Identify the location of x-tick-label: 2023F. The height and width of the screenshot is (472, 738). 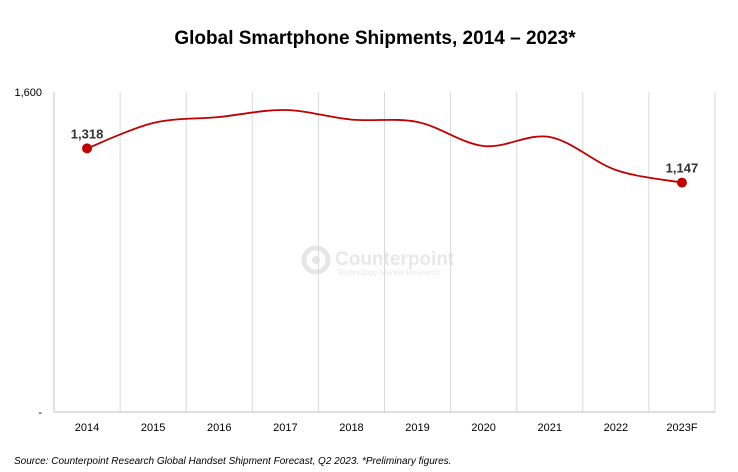
(681, 428).